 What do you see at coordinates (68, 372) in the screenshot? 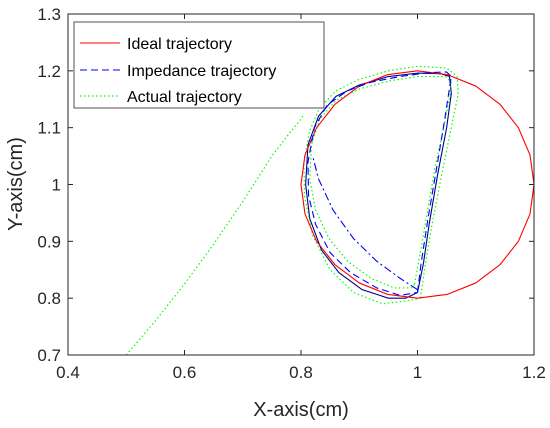
I see `x-tick-label: 0.4` at bounding box center [68, 372].